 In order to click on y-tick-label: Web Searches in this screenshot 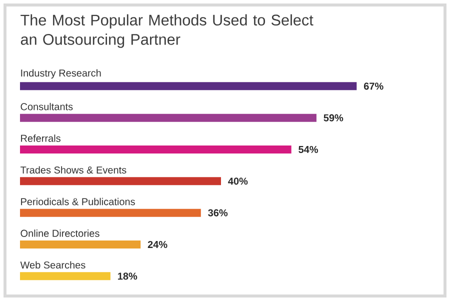, I will do `click(53, 265)`.